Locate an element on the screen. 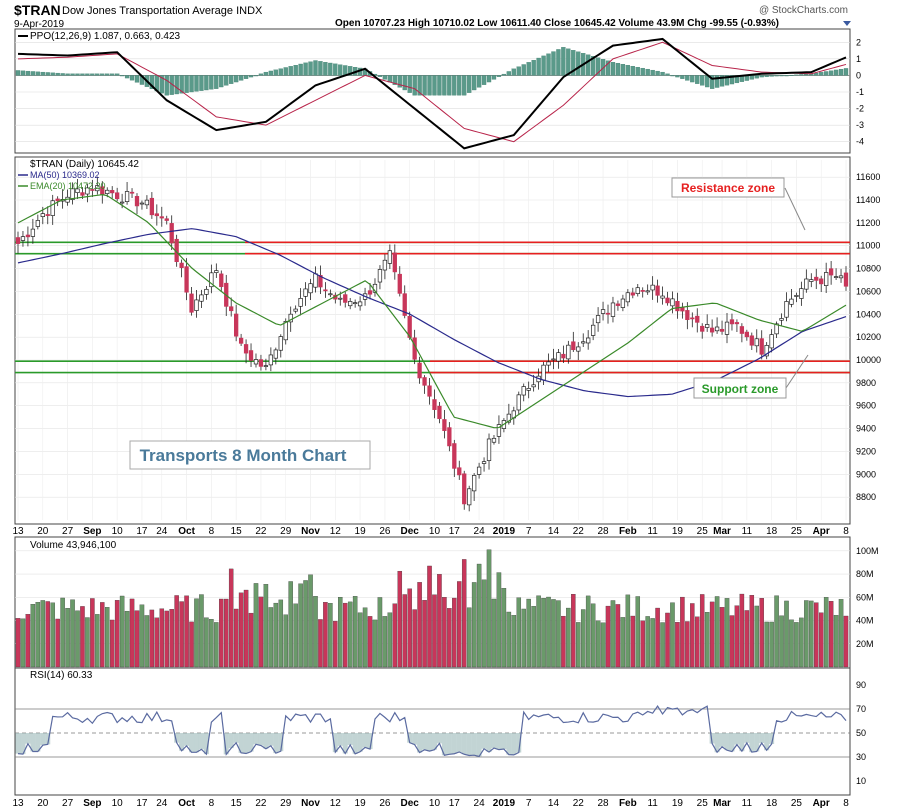 The width and height of the screenshot is (900, 811). date-tick-label-bottom: Apr is located at coordinates (821, 803).